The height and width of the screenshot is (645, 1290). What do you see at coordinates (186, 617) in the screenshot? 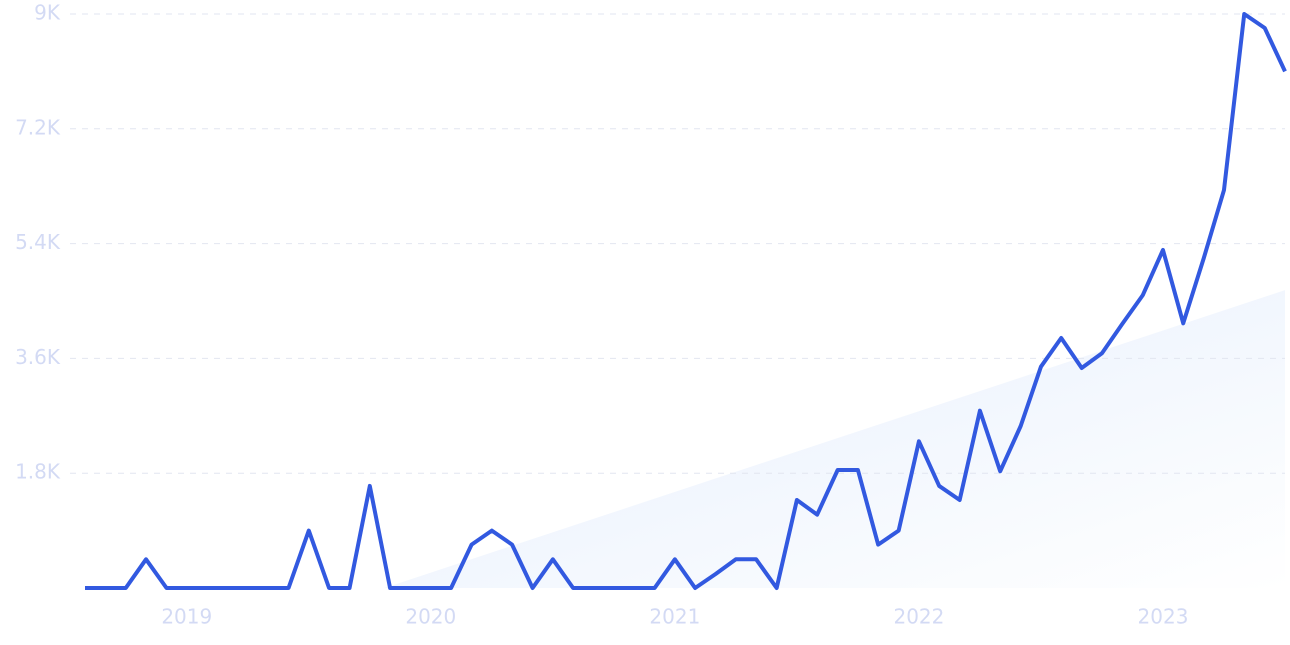
I see `x-tick-label: 2019` at bounding box center [186, 617].